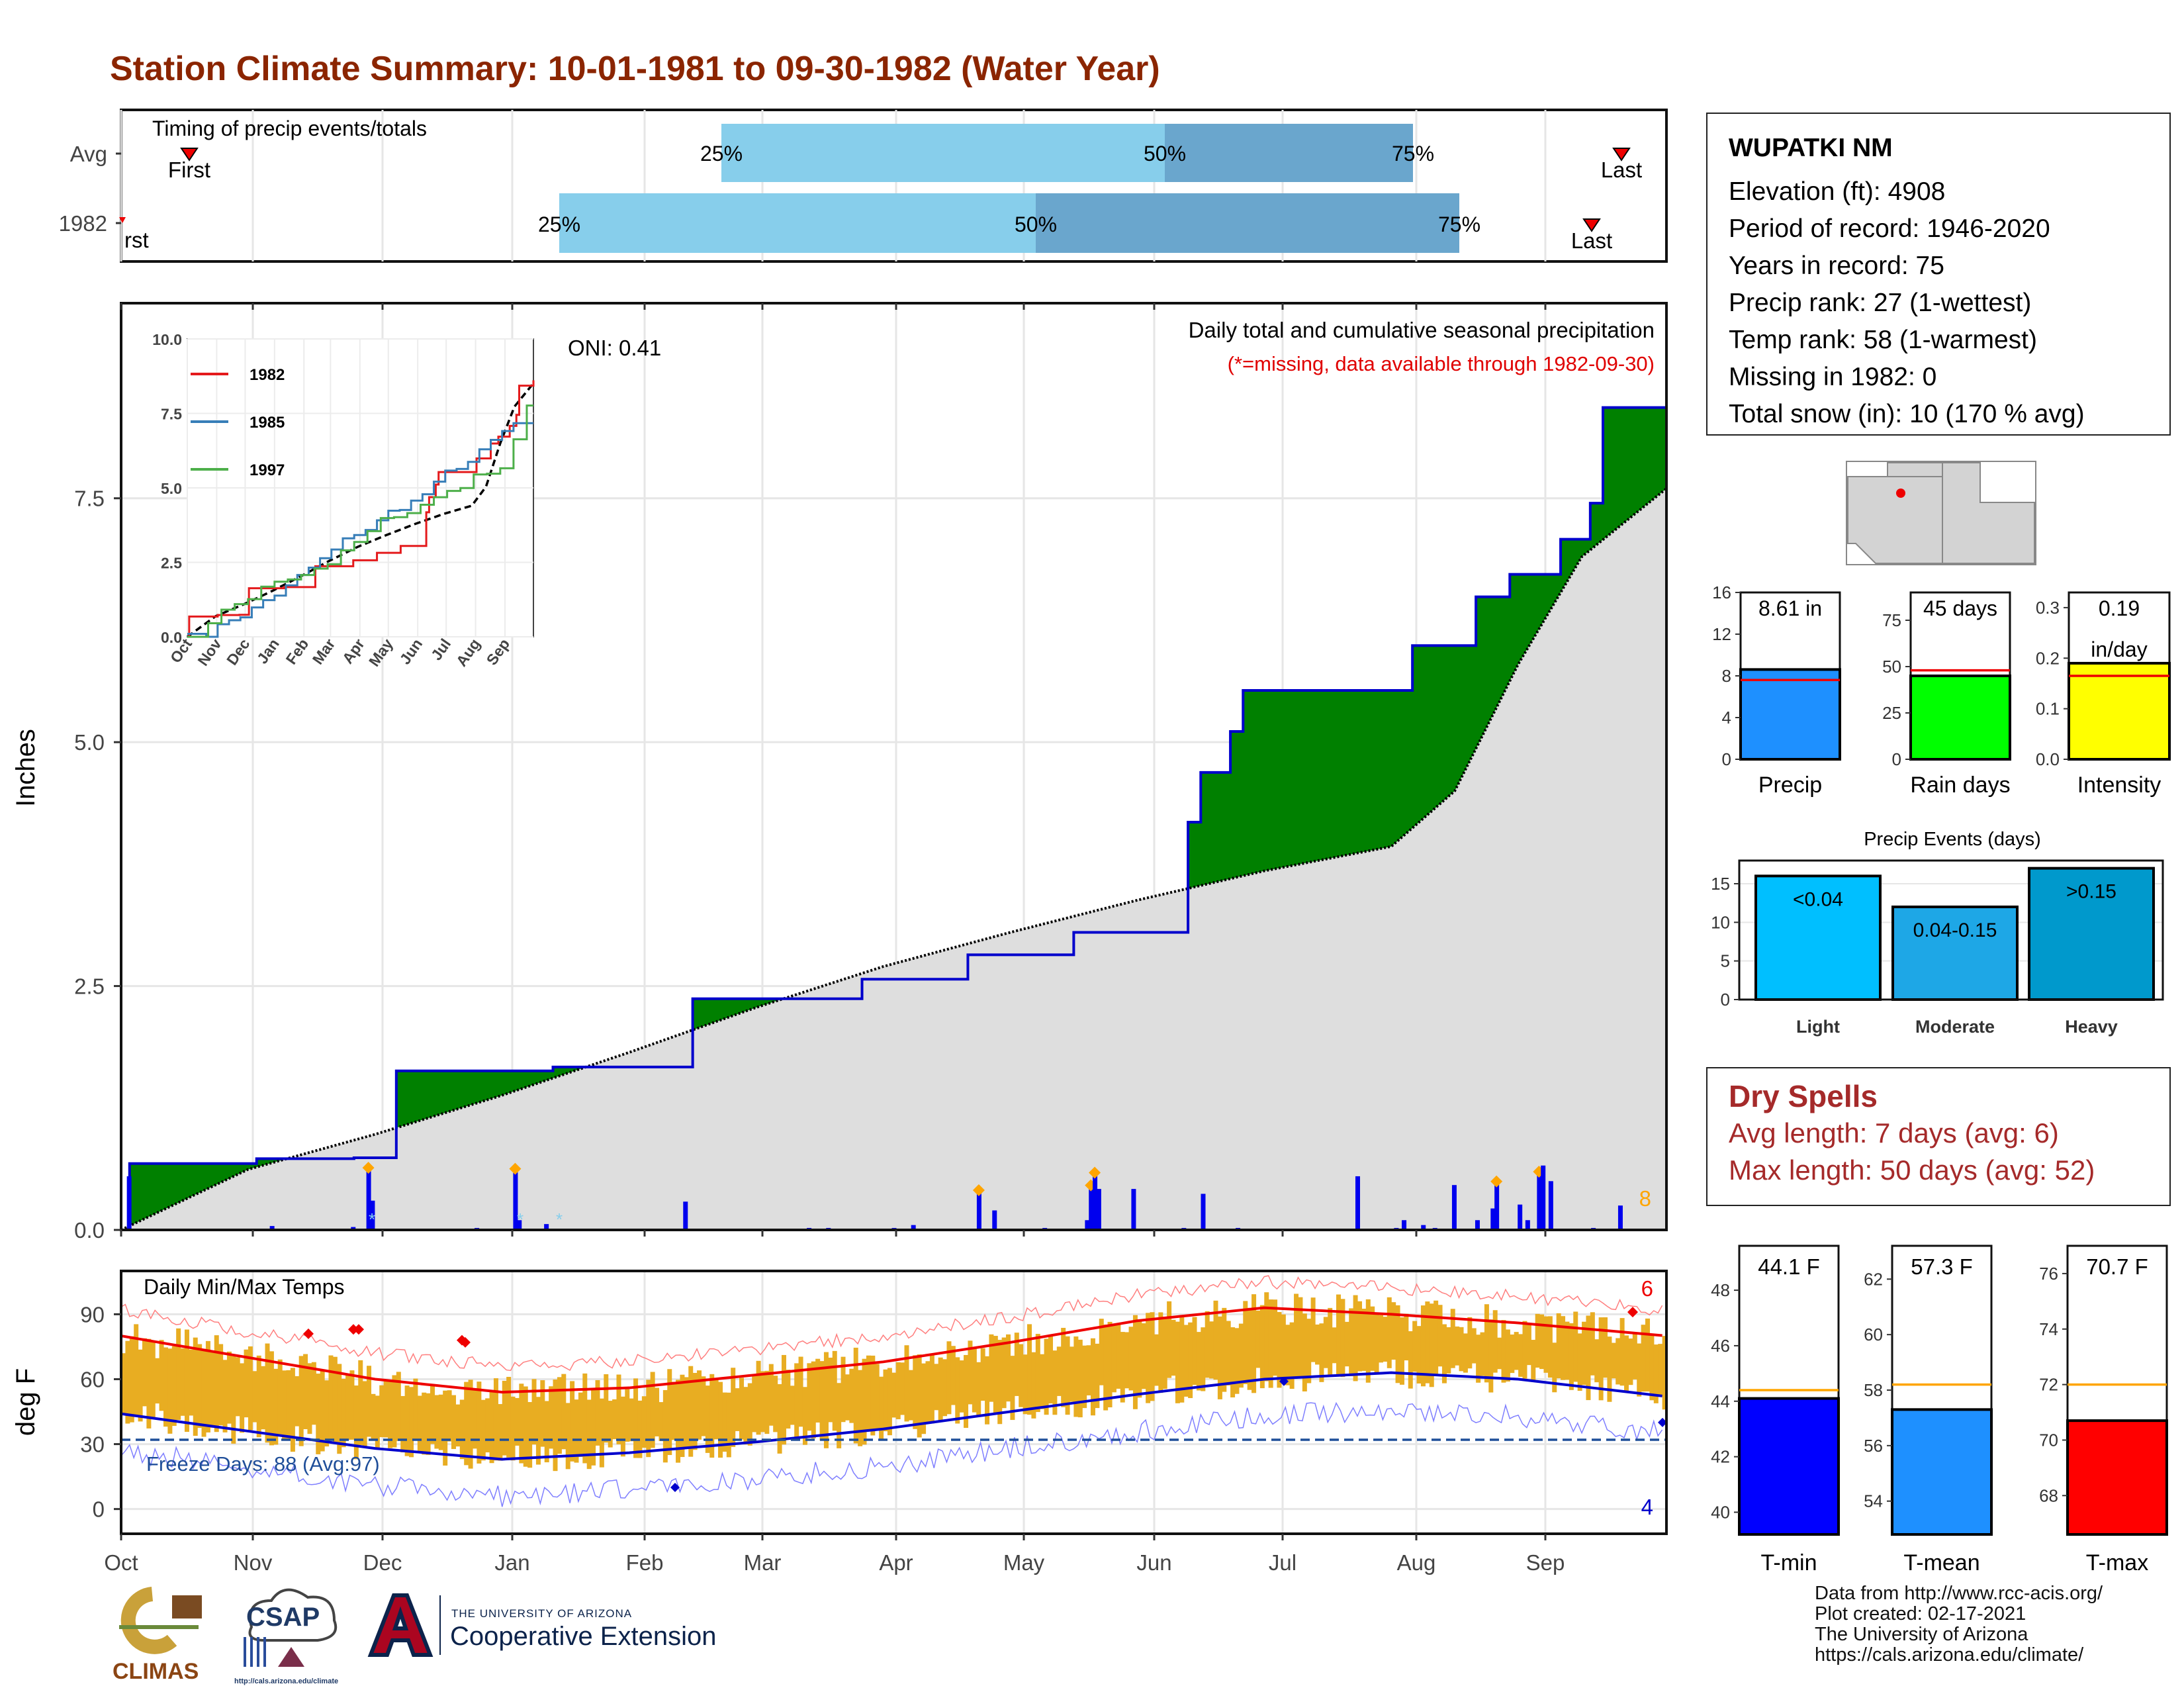 This screenshot has width=2184, height=1688. I want to click on intensity-value: 0.19, so click(2119, 608).